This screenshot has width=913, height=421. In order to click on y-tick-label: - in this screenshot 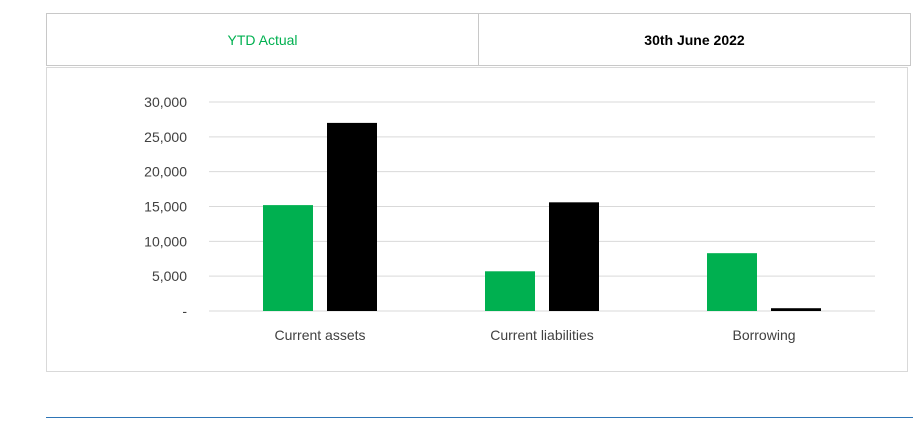, I will do `click(184, 311)`.